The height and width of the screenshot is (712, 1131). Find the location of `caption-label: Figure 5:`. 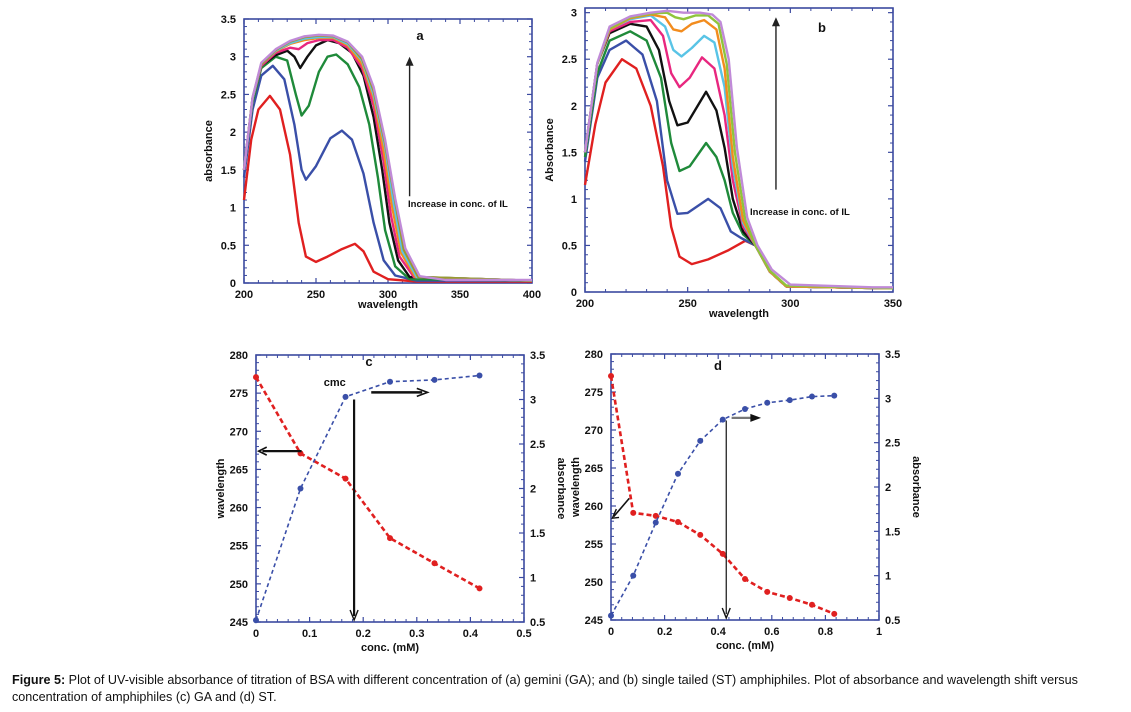

caption-label: Figure 5: is located at coordinates (39, 680).